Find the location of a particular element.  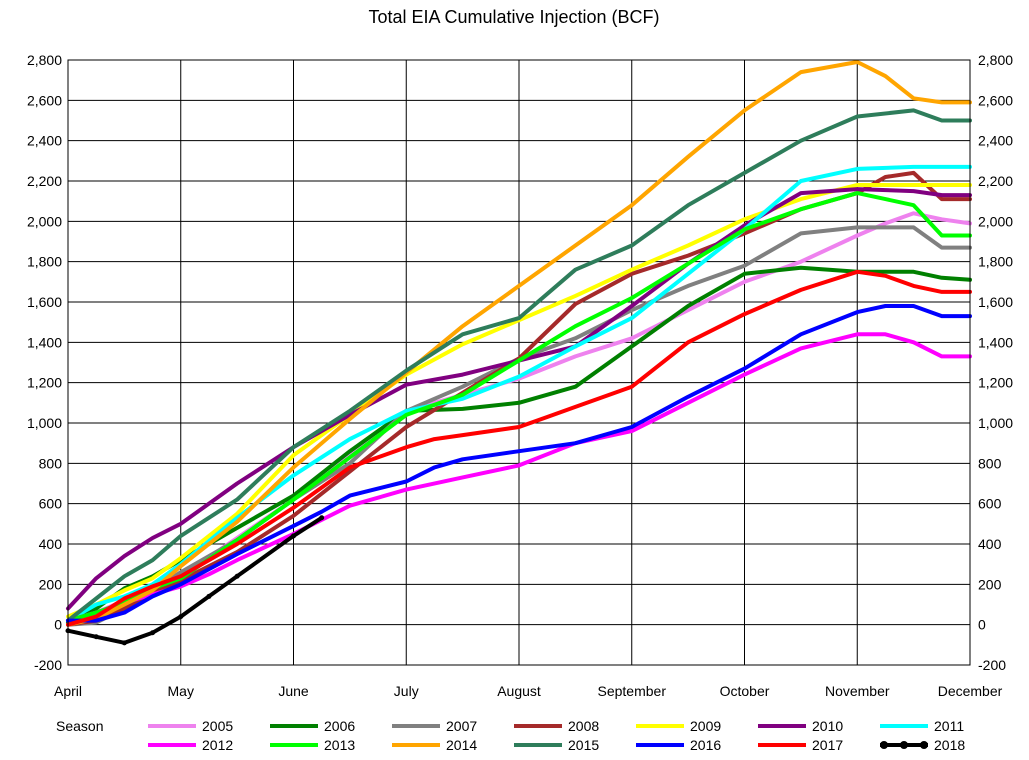

x-tick-label: July is located at coordinates (406, 691).